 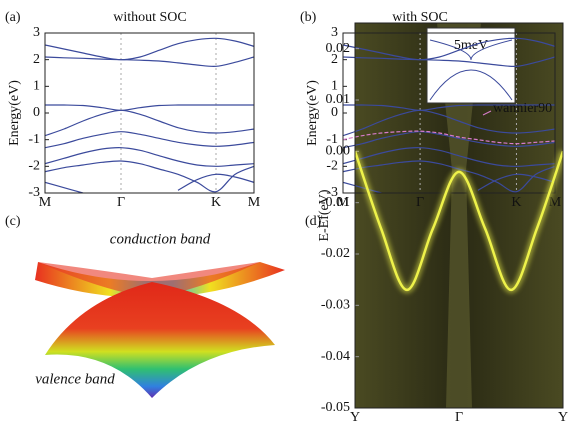 What do you see at coordinates (150, 17) in the screenshot?
I see `chart-title: without SOC` at bounding box center [150, 17].